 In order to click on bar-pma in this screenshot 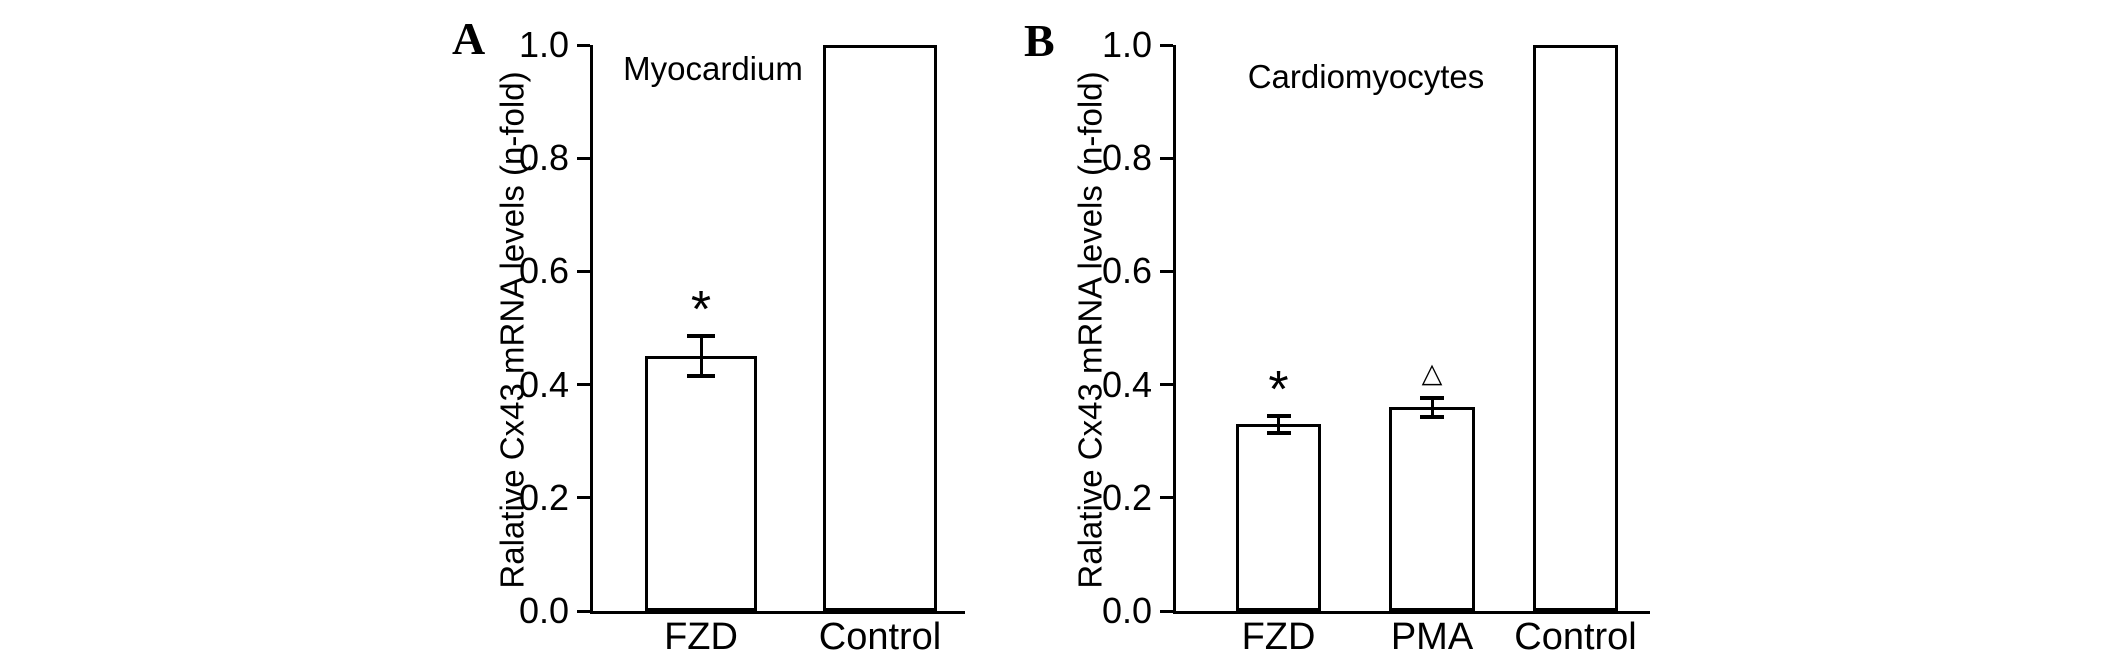, I will do `click(1432, 509)`.